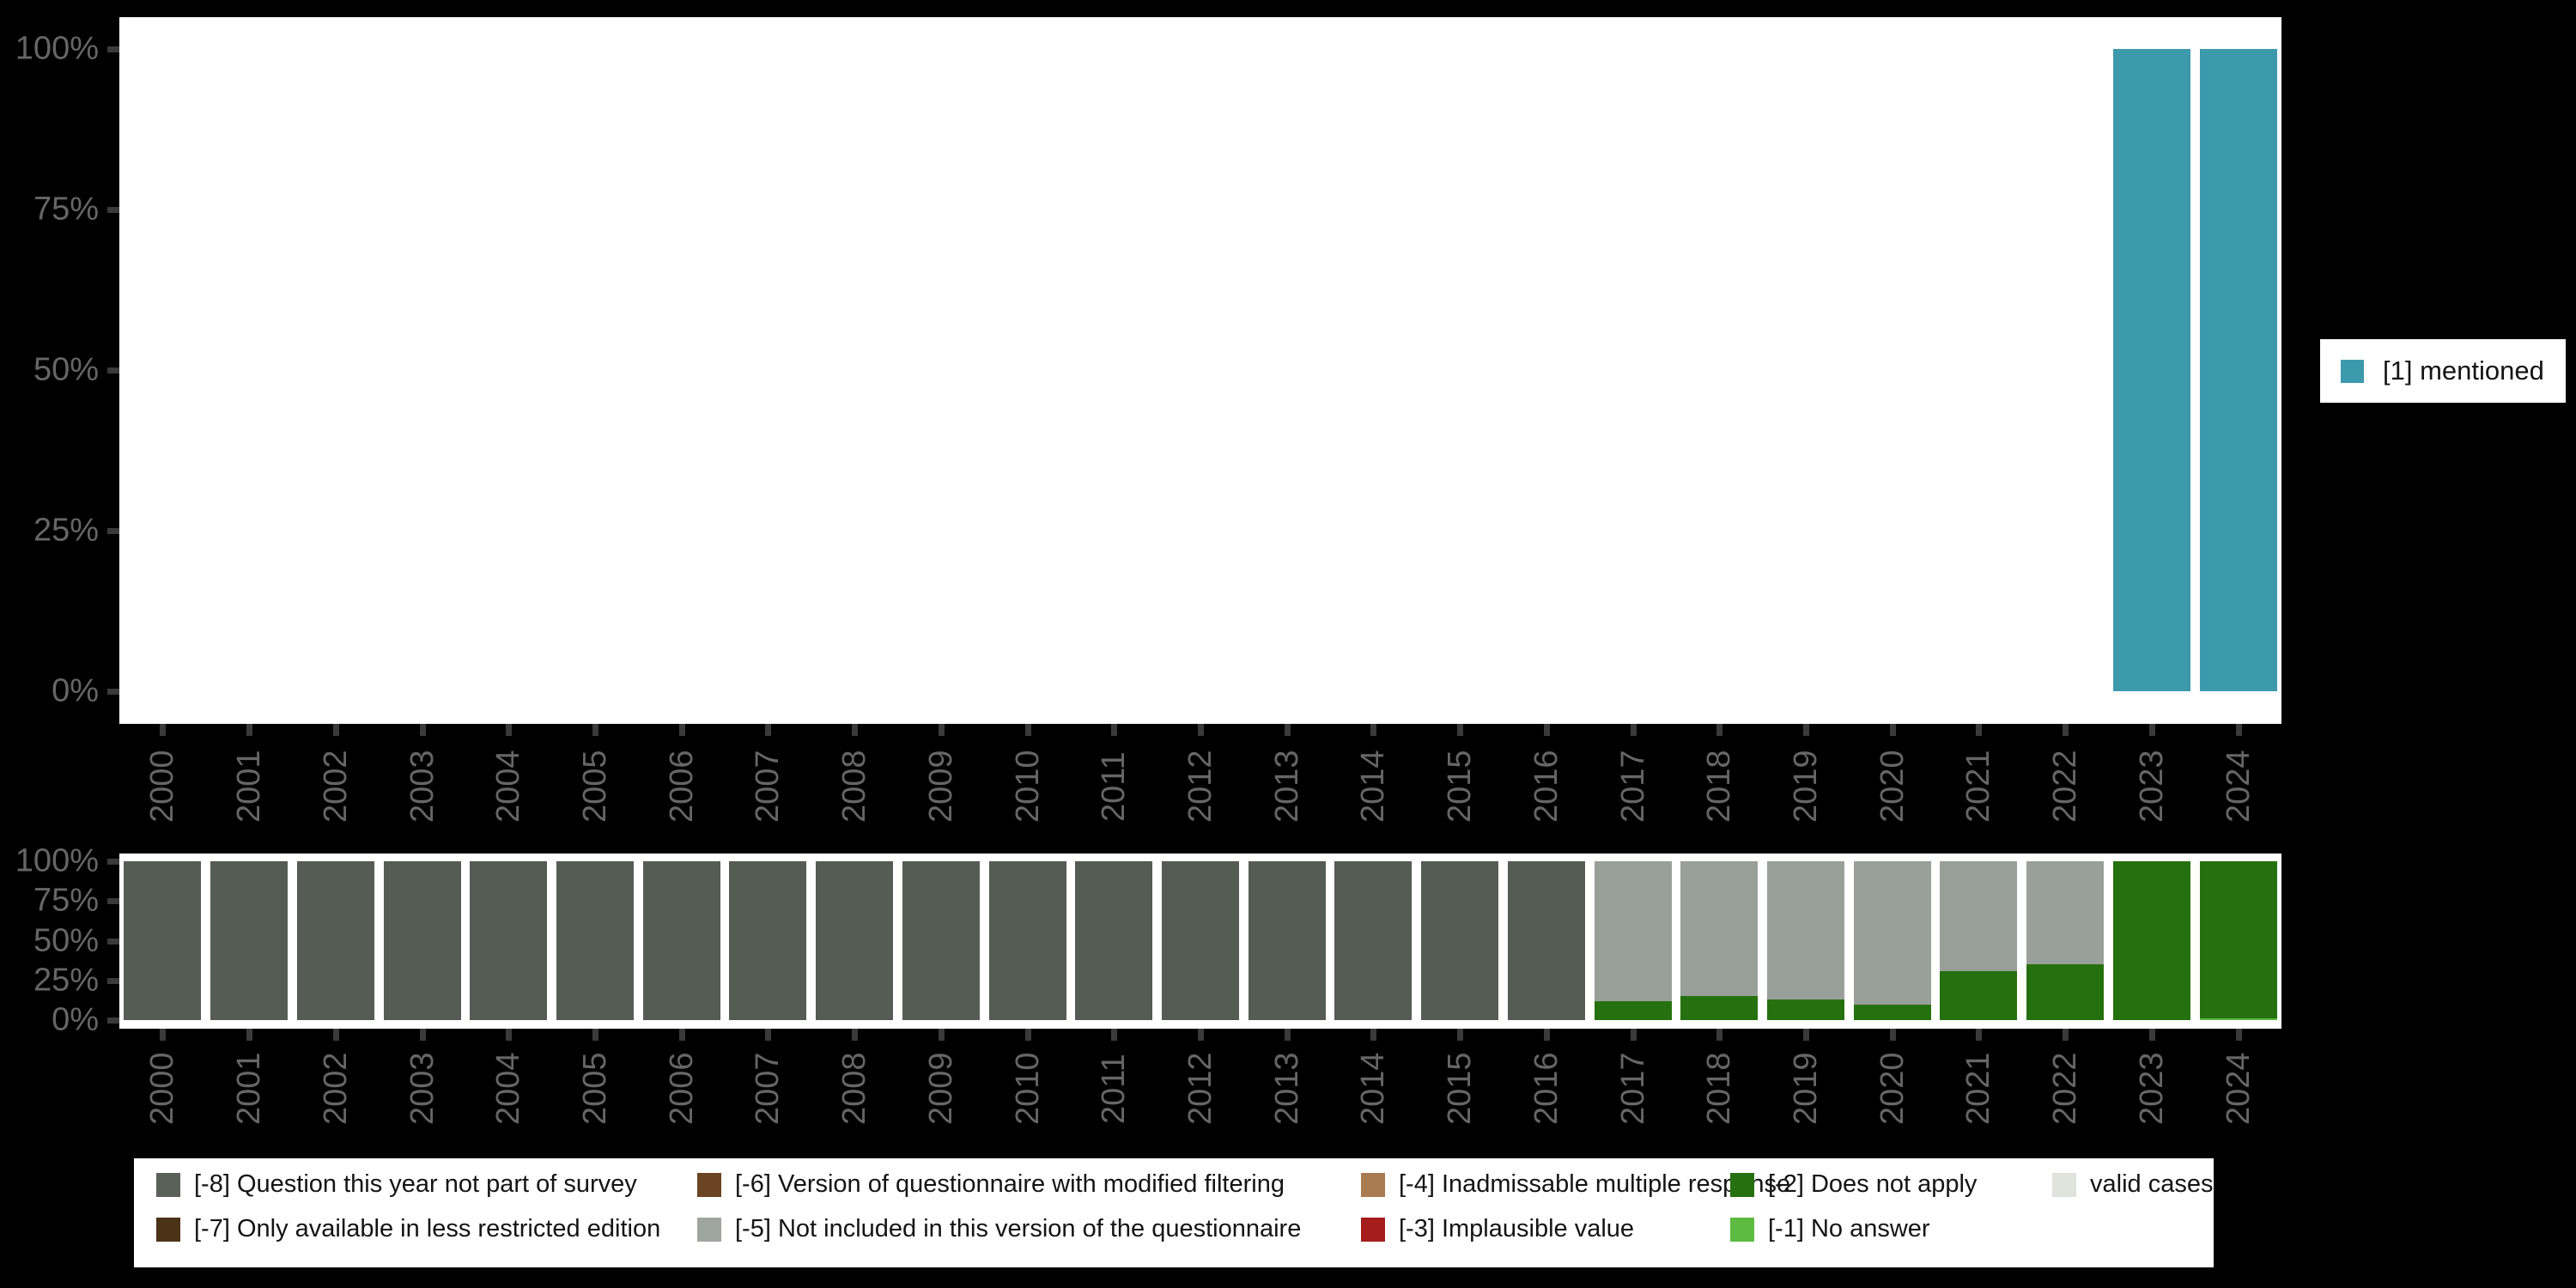 This screenshot has height=1288, width=2576. I want to click on y-axis-tick-label: 25%, so click(66, 530).